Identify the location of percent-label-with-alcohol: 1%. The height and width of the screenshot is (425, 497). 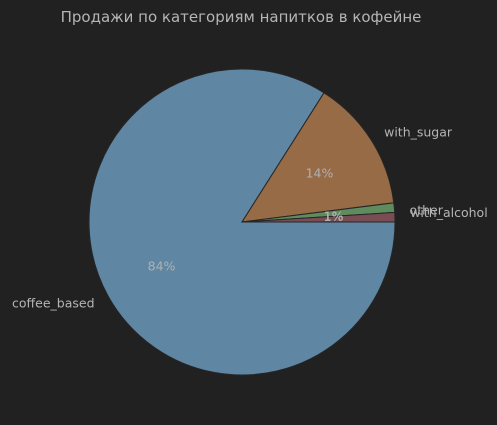
(334, 216).